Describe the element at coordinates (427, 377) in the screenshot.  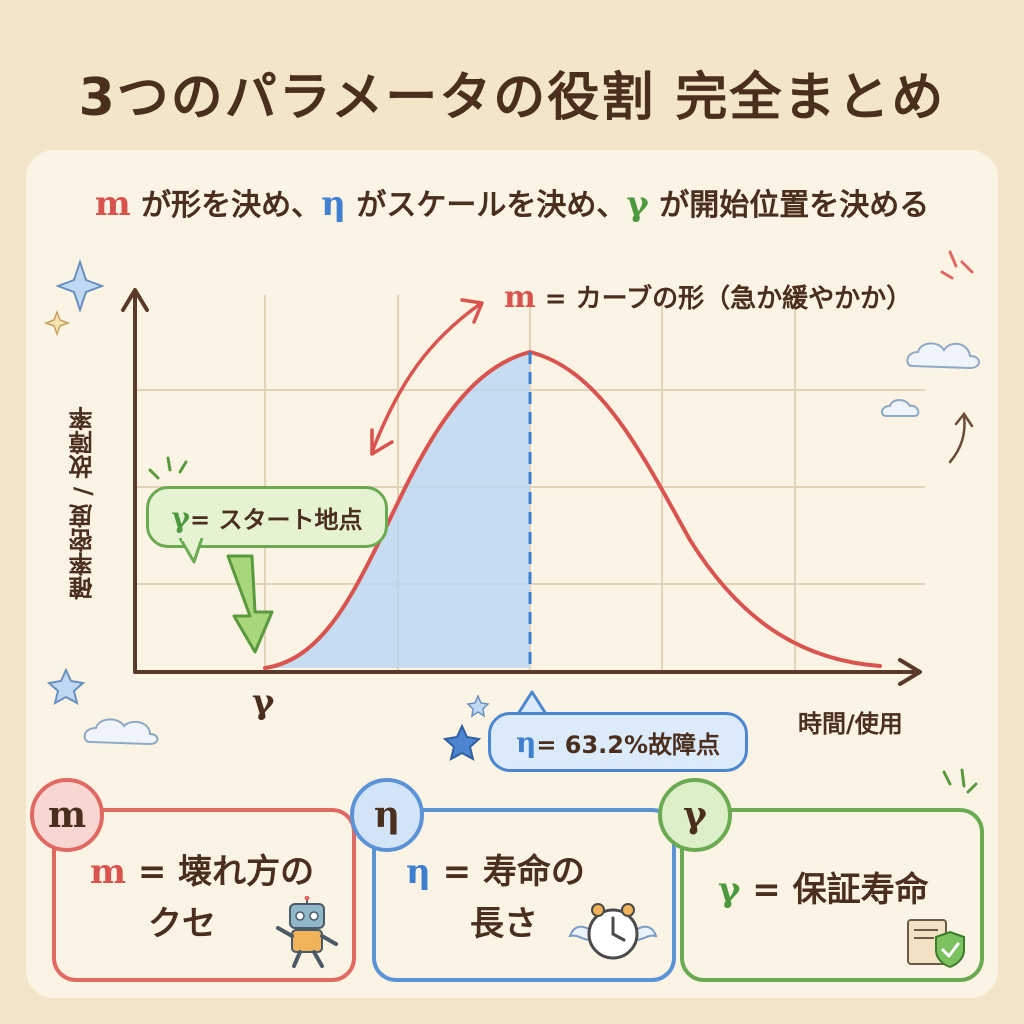
I see `m-shape-arrow` at that location.